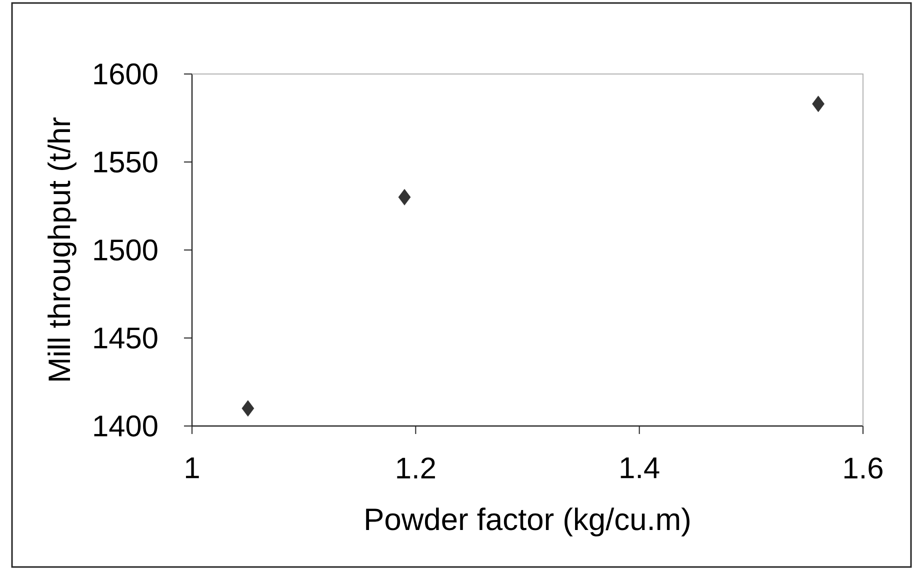  What do you see at coordinates (62, 249) in the screenshot?
I see `y-axis-title: Mill throughput (t/hr` at bounding box center [62, 249].